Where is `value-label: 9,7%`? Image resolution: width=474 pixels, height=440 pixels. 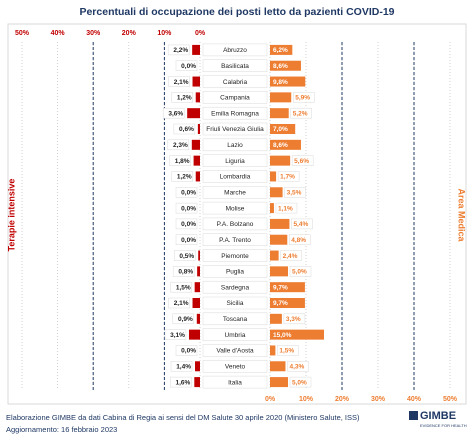 value-label: 9,7% is located at coordinates (280, 303).